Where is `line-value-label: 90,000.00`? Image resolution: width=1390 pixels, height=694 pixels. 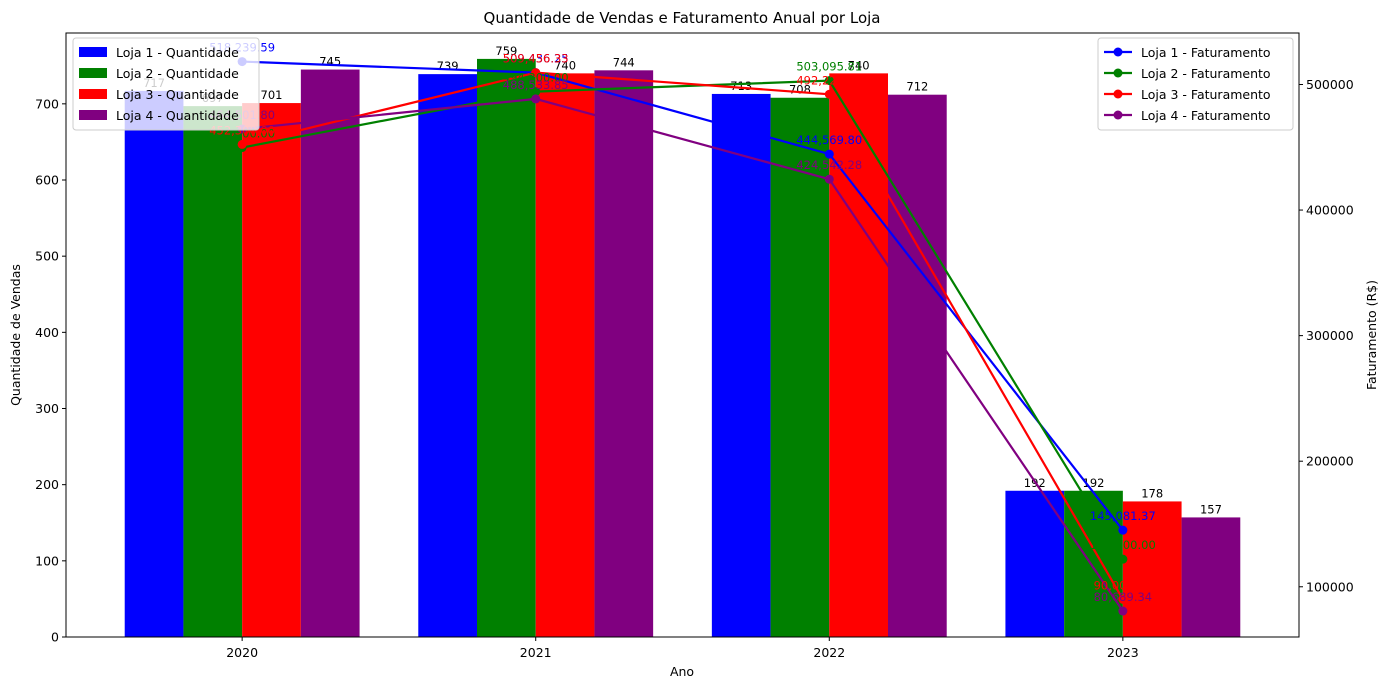
line-value-label: 90,000.00 is located at coordinates (1123, 585).